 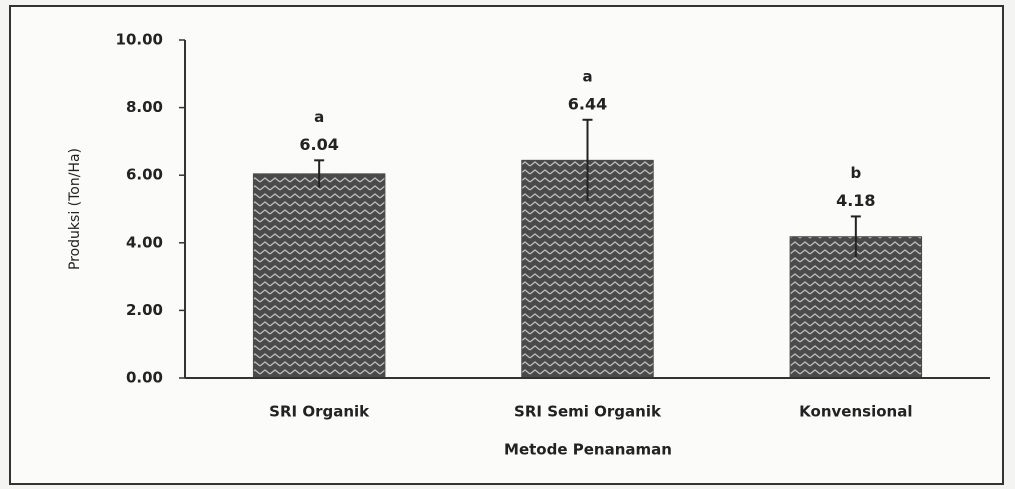 What do you see at coordinates (855, 200) in the screenshot?
I see `value-label: 4.18` at bounding box center [855, 200].